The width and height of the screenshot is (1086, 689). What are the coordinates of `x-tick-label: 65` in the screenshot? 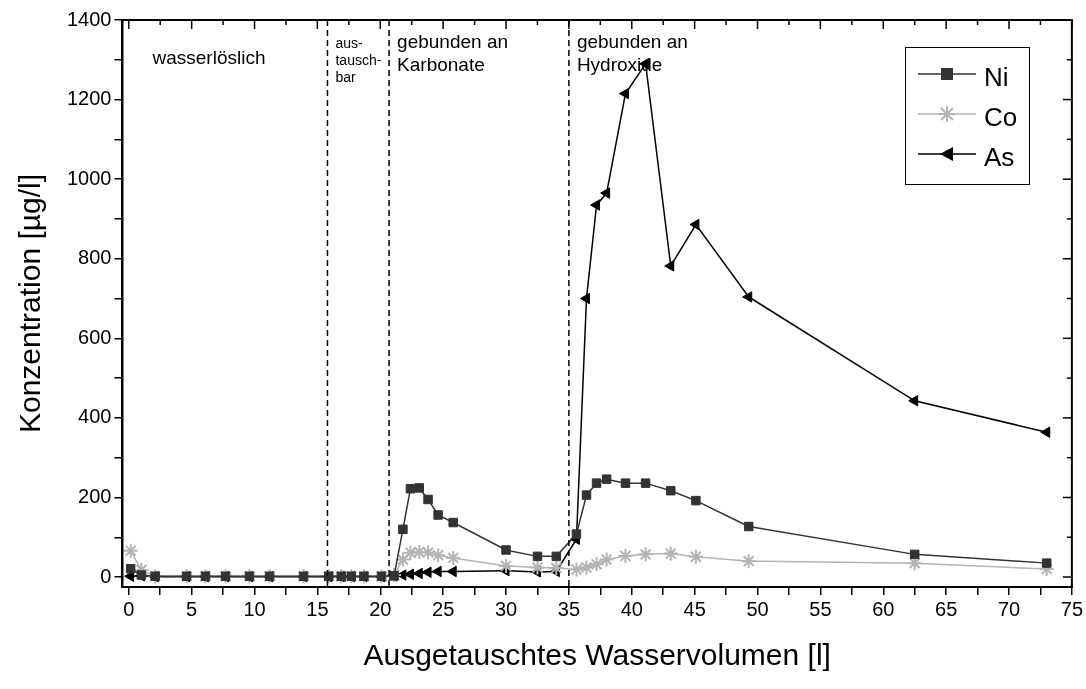 It's located at (946, 608).